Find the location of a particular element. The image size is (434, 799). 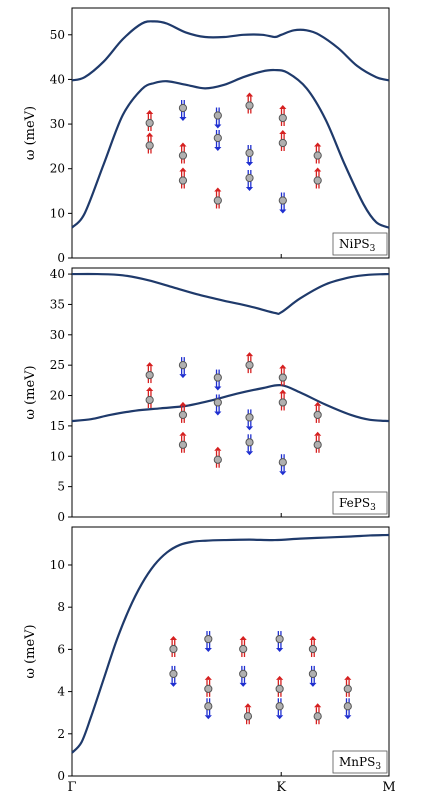

y-tick-label: 4 is located at coordinates (61, 692).